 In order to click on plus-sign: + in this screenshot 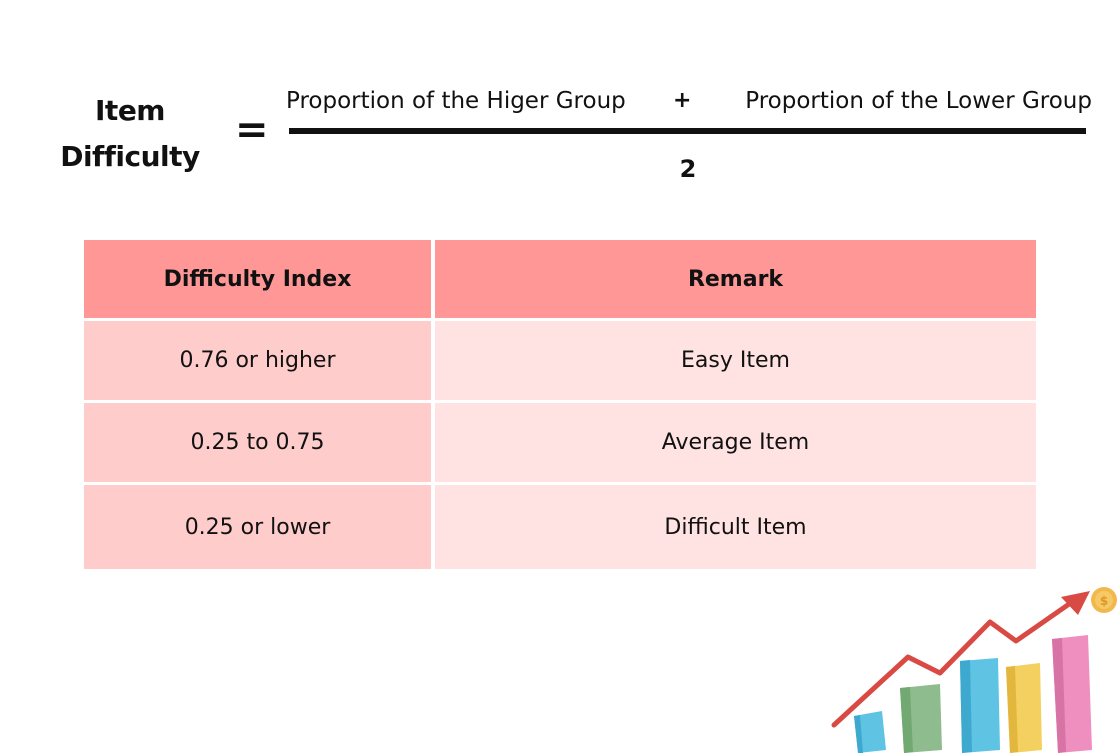, I will do `click(682, 100)`.